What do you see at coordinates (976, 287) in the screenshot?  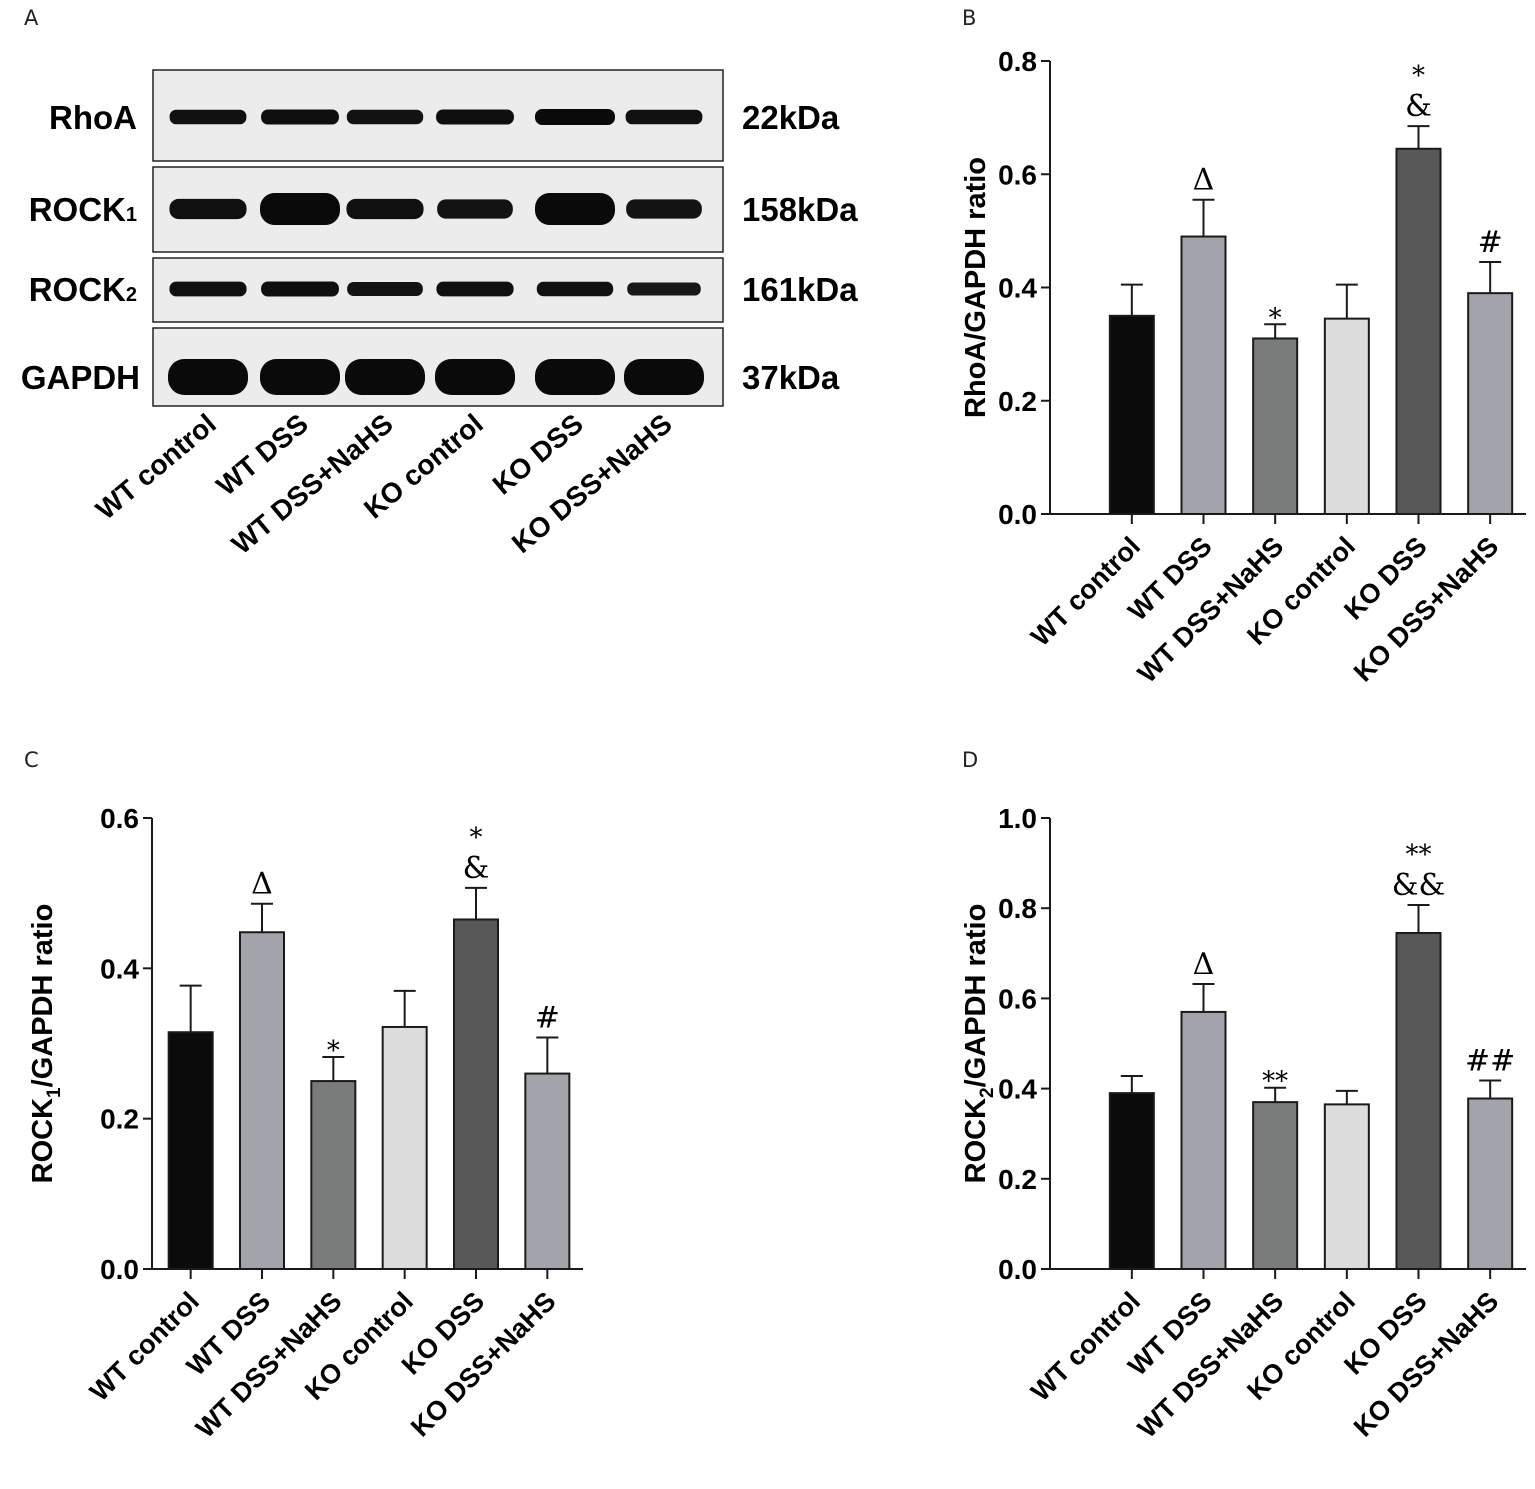 I see `y-axis-label: RhoA/GAPDH ratio` at bounding box center [976, 287].